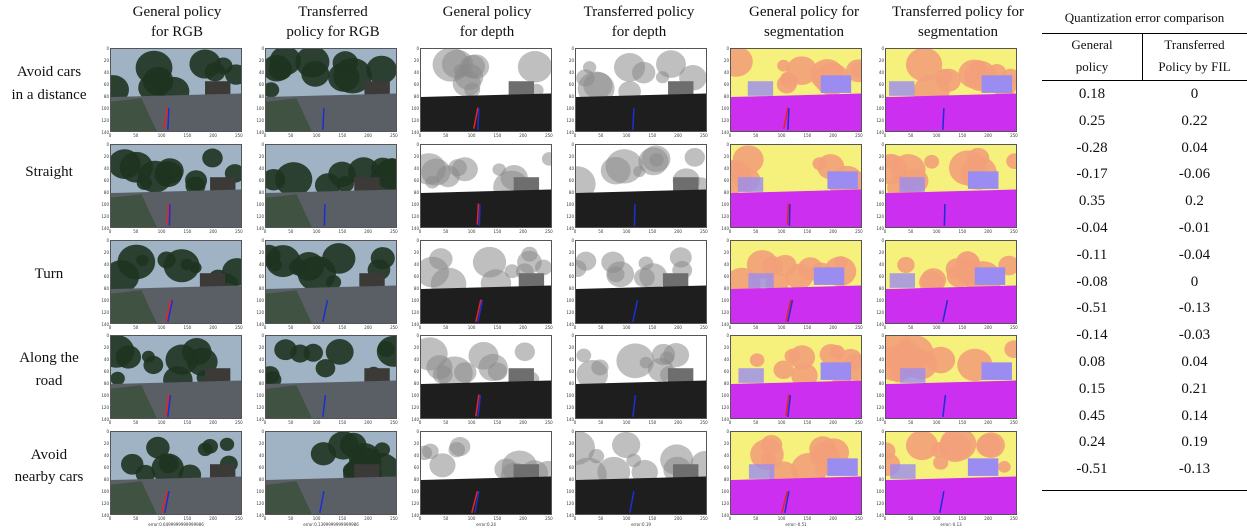  I want to click on panel-r4-c1: 0 20 40 60 80 100 120 140 0 50 100 150 200 250, so click(174, 378).